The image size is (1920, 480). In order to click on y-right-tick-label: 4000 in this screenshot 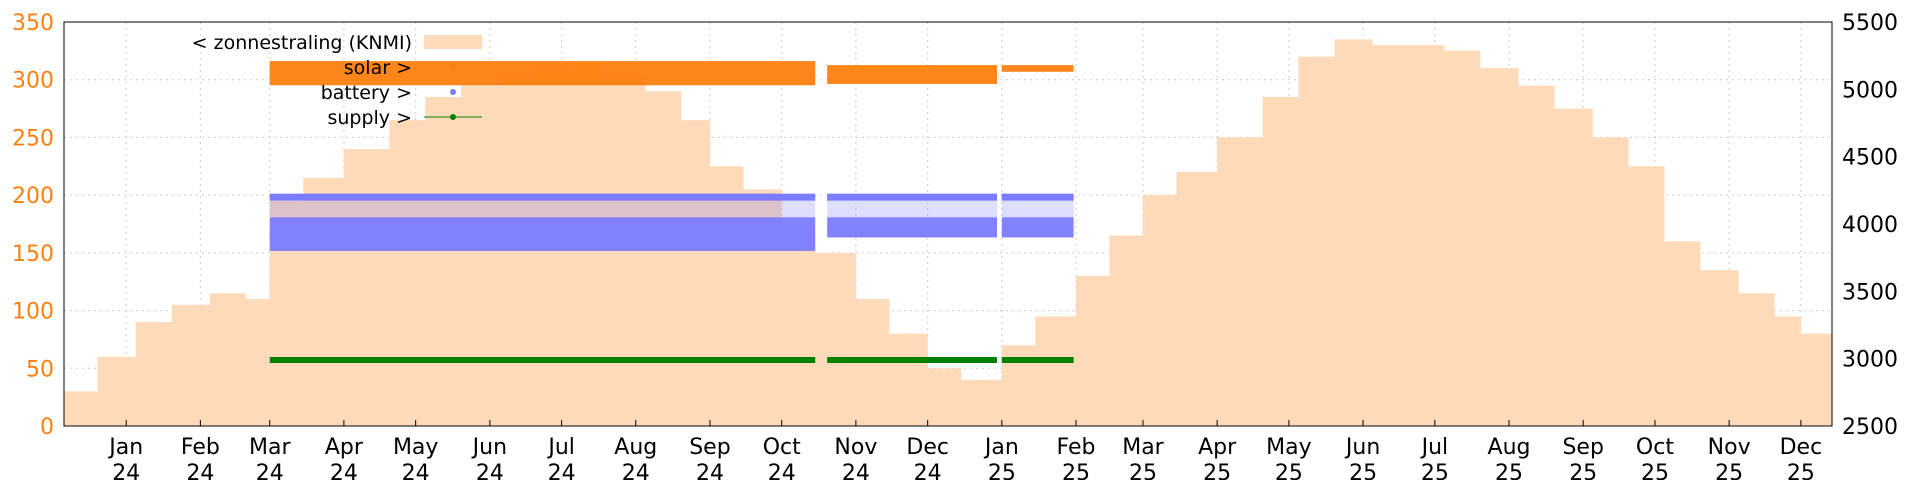, I will do `click(1870, 225)`.